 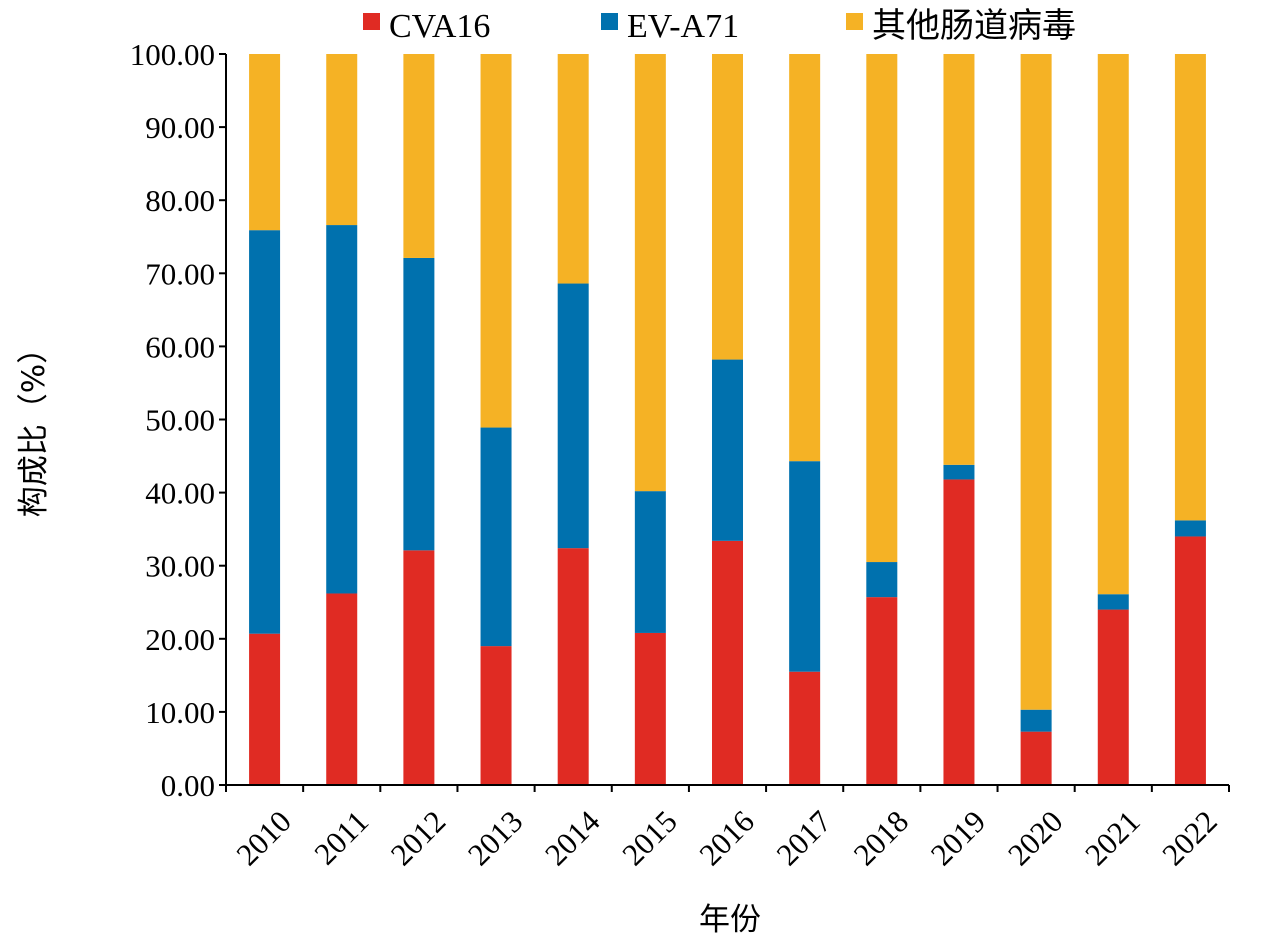 I want to click on bar-2016-EV-A71, so click(x=727, y=450).